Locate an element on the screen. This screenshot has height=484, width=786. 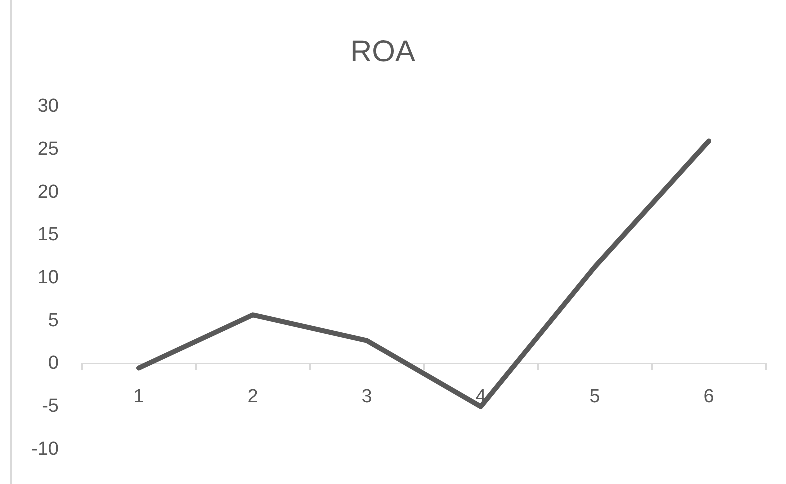
y-tick-label: 15 is located at coordinates (48, 235).